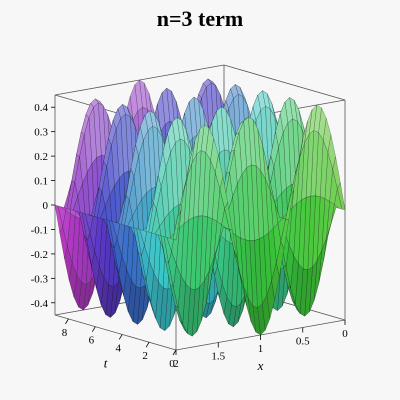 The height and width of the screenshot is (400, 400). What do you see at coordinates (261, 349) in the screenshot?
I see `x-tick-label: 1` at bounding box center [261, 349].